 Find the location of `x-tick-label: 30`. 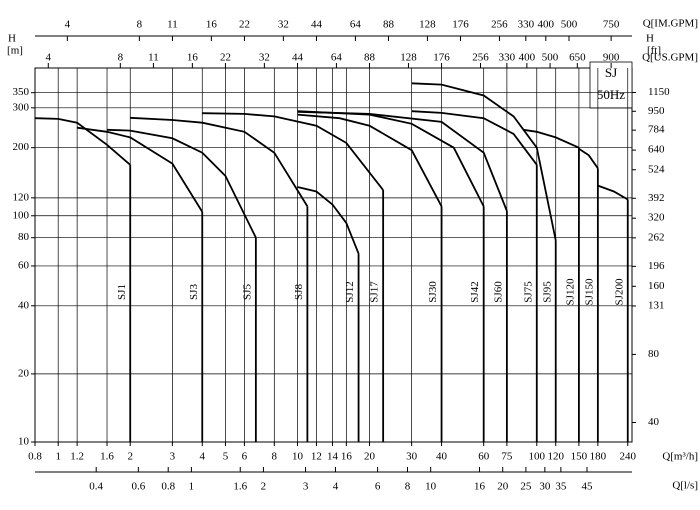

x-tick-label: 30 is located at coordinates (412, 457).